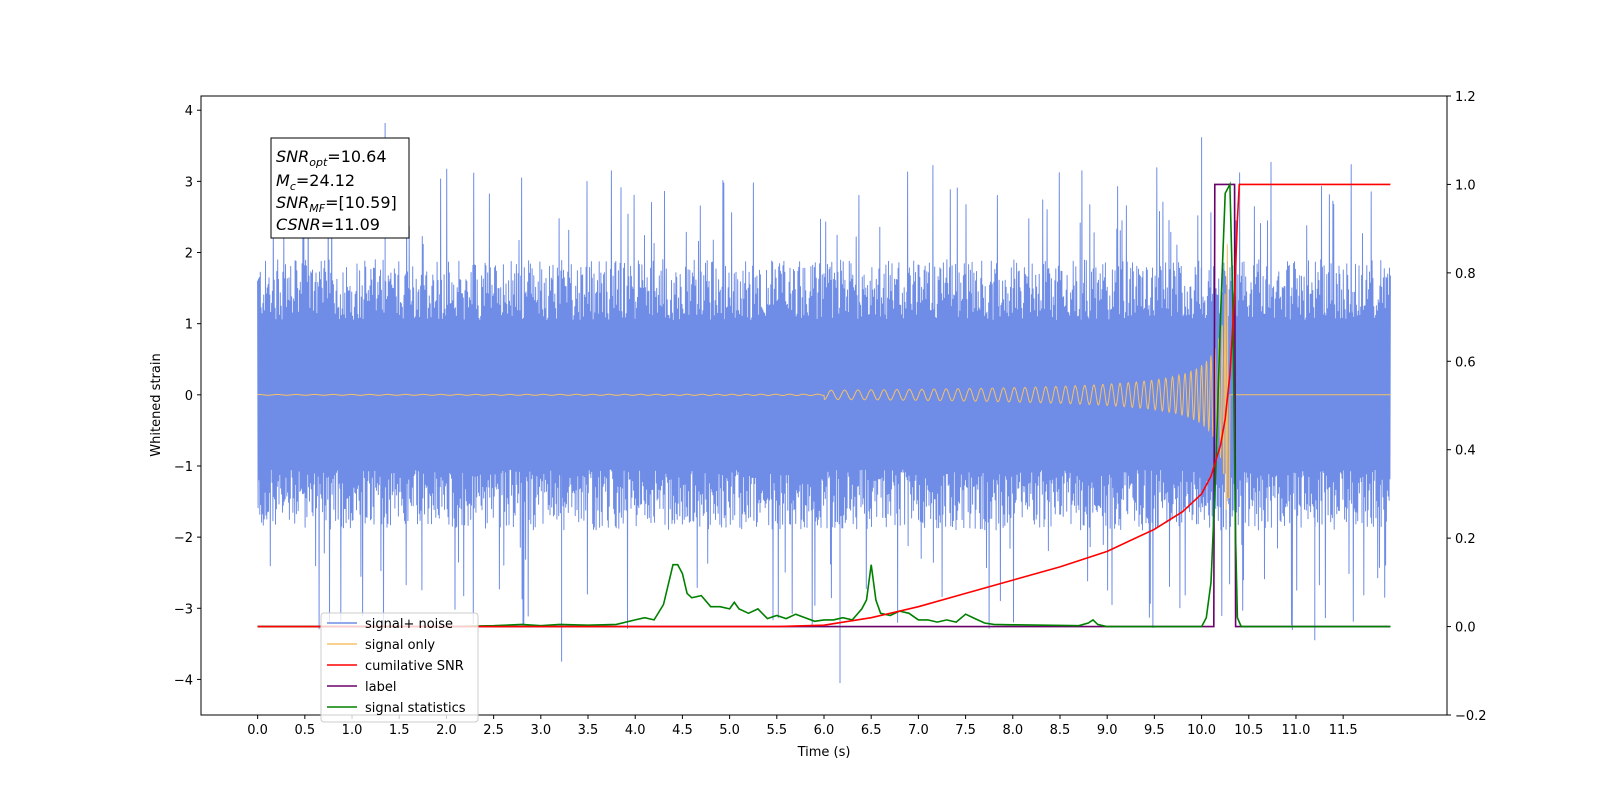 The height and width of the screenshot is (800, 1600). I want to click on x-tick-label: 5.5, so click(776, 730).